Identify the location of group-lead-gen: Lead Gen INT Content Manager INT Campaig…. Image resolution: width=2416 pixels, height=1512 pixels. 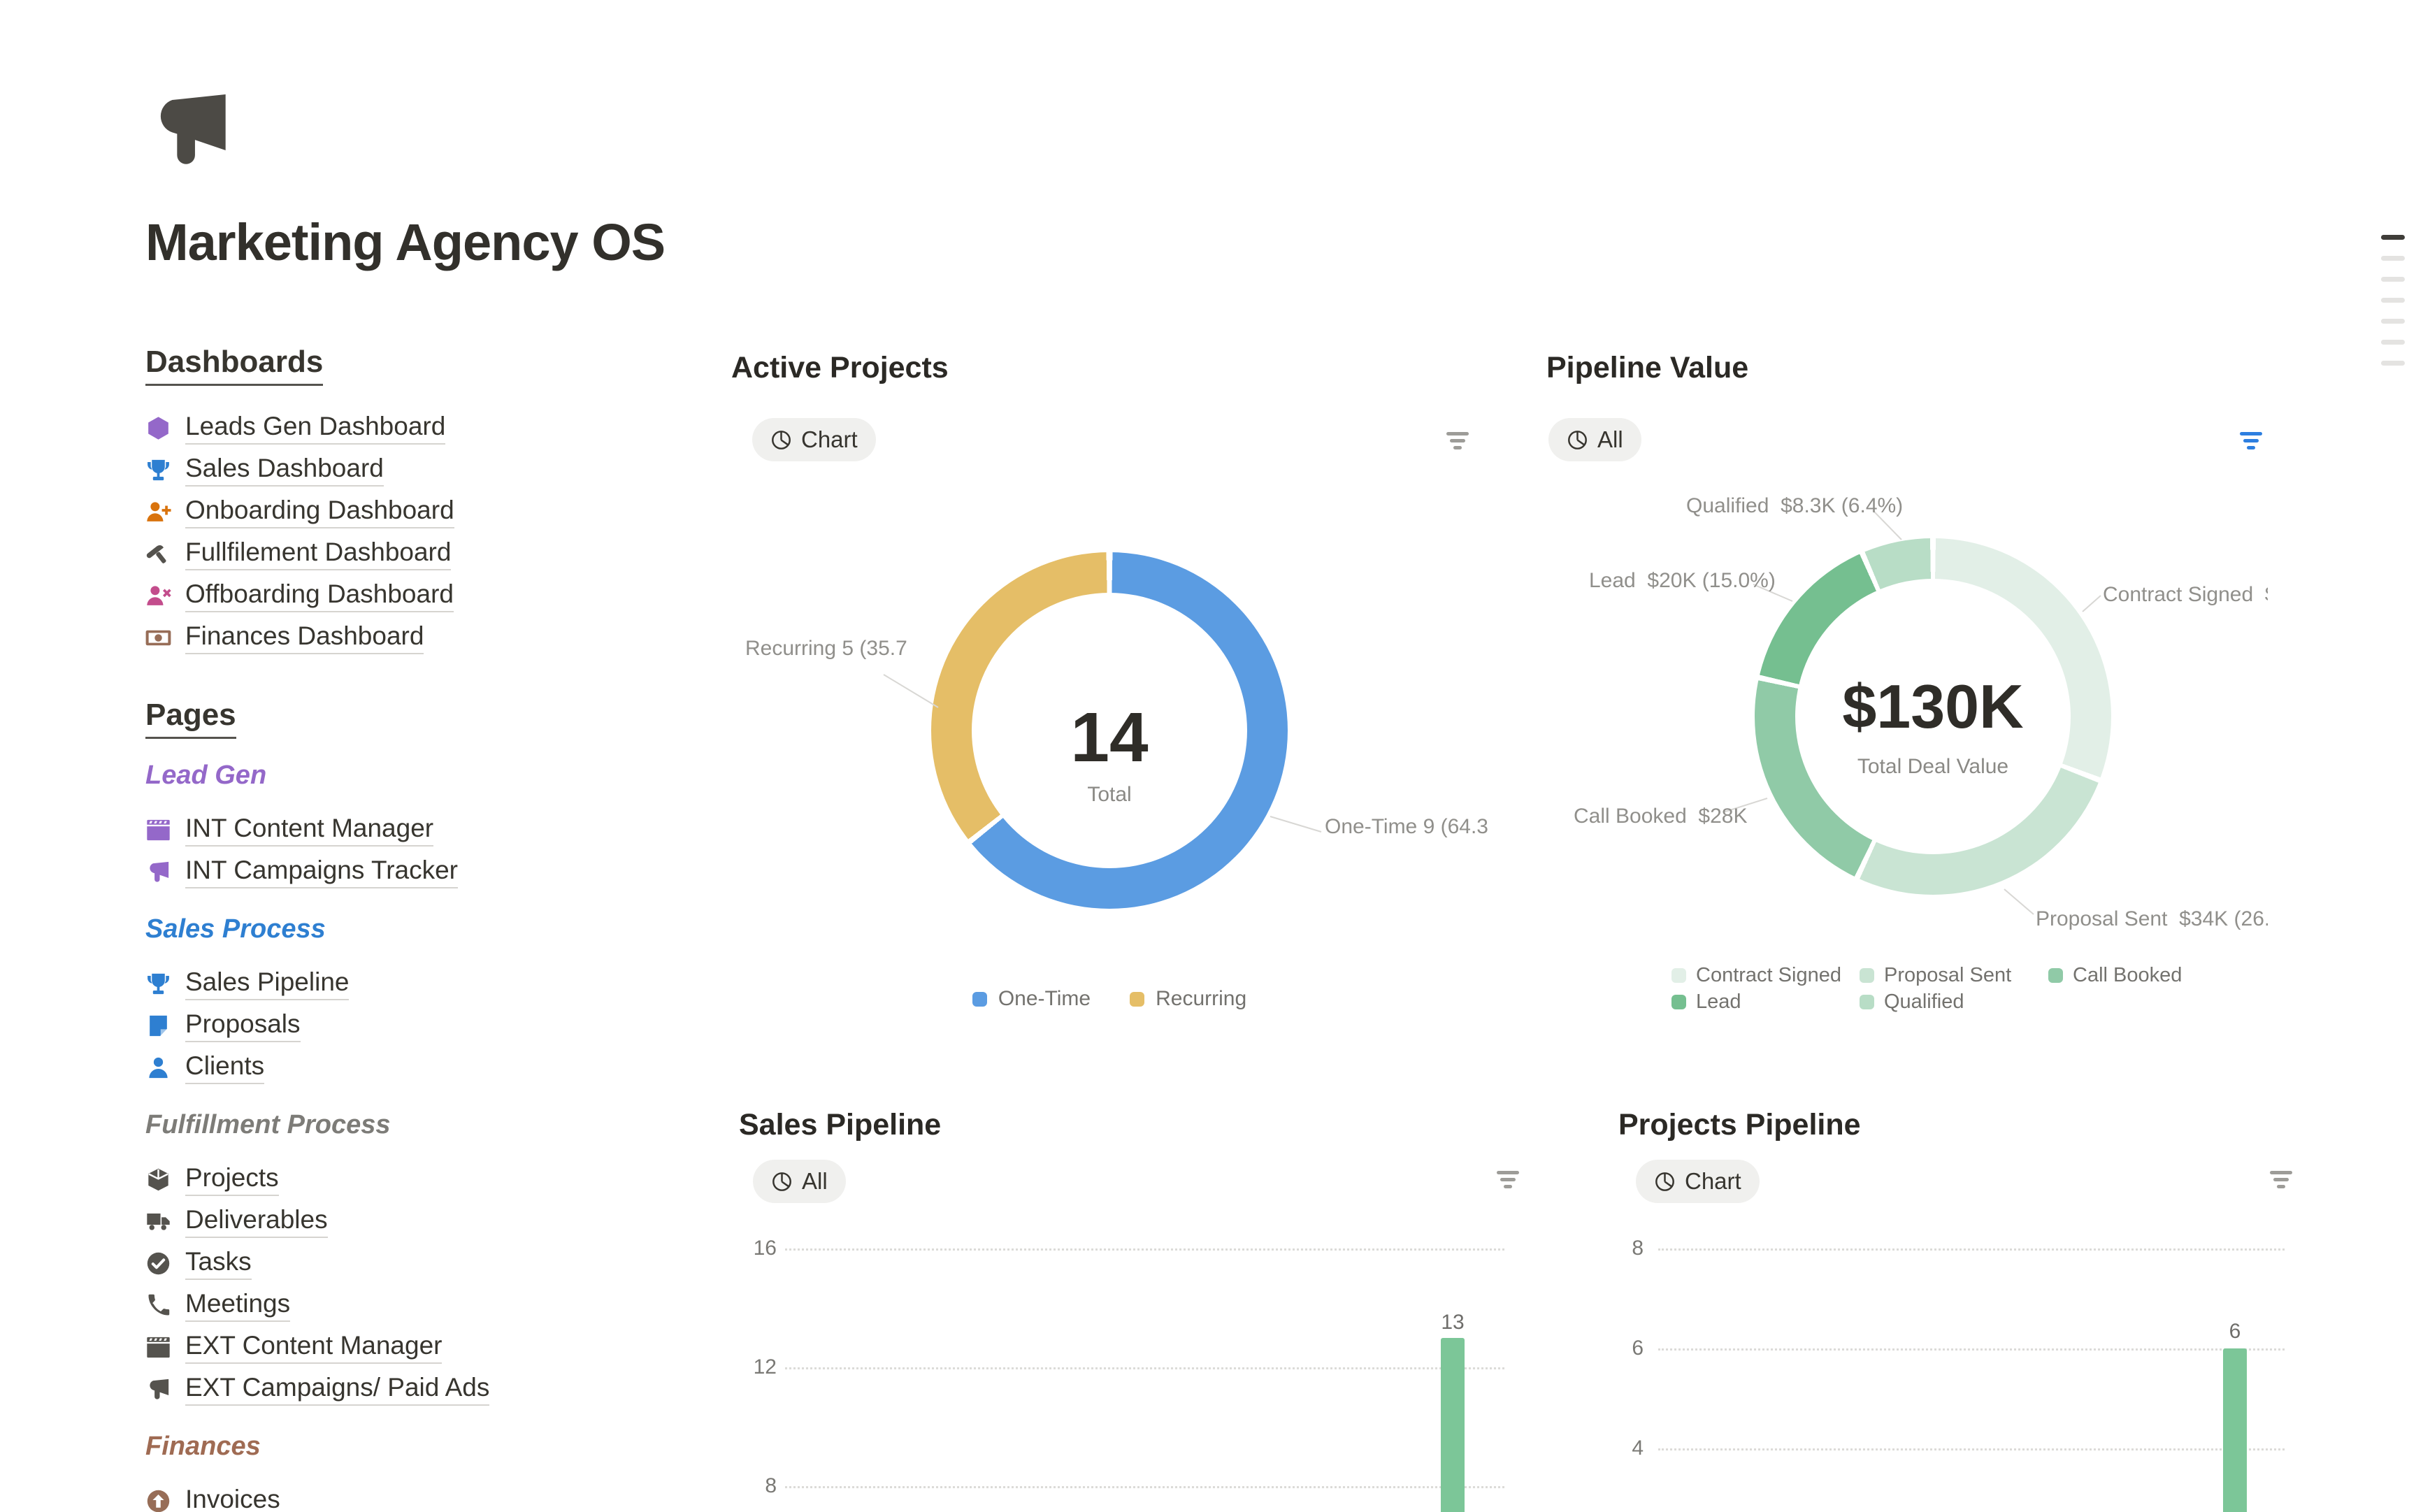
(425, 827).